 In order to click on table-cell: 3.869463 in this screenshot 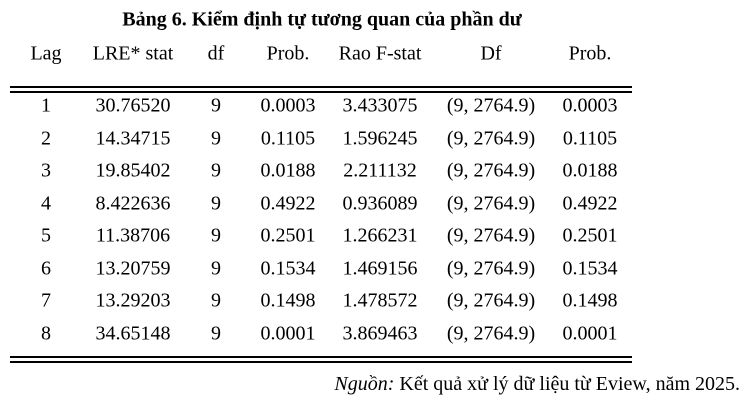, I will do `click(380, 333)`.